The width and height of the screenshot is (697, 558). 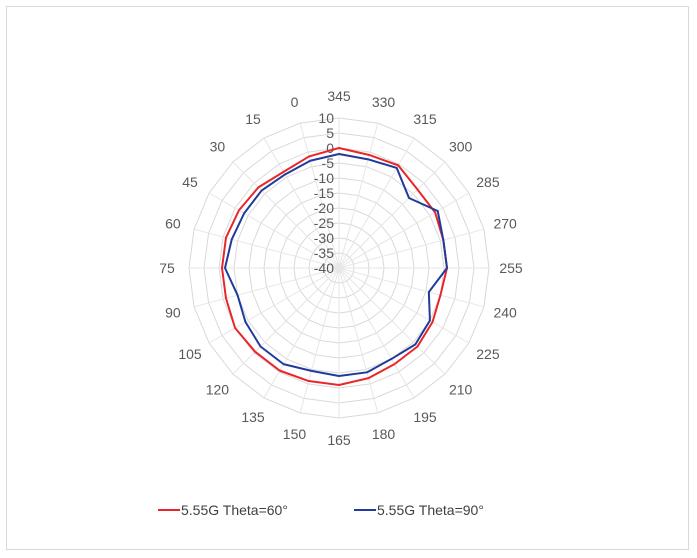 What do you see at coordinates (505, 223) in the screenshot?
I see `angle-tick-label: 270` at bounding box center [505, 223].